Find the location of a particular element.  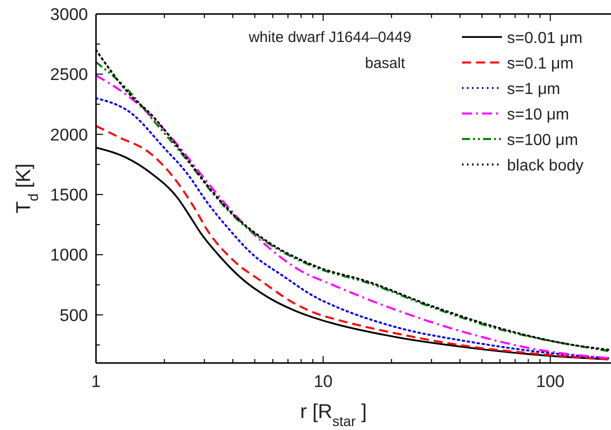

legend-label: s=0.1 μm is located at coordinates (540, 64).